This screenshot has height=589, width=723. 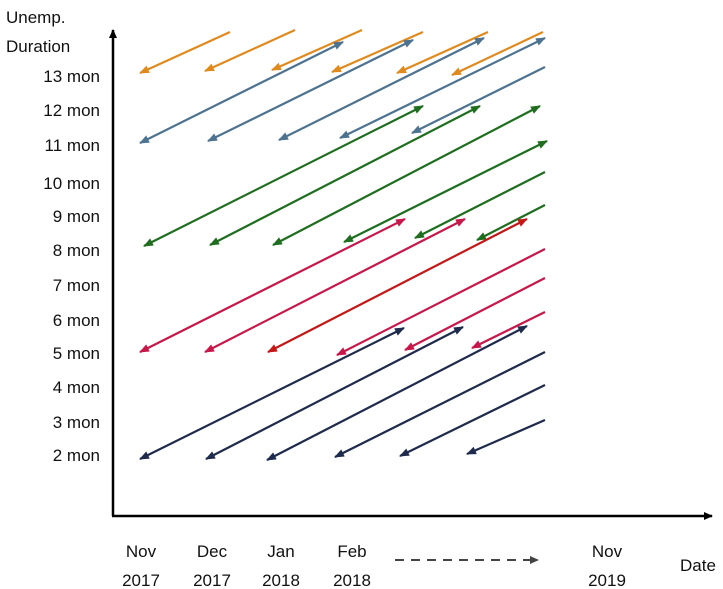 I want to click on y-label: 10 mon, so click(x=71, y=183).